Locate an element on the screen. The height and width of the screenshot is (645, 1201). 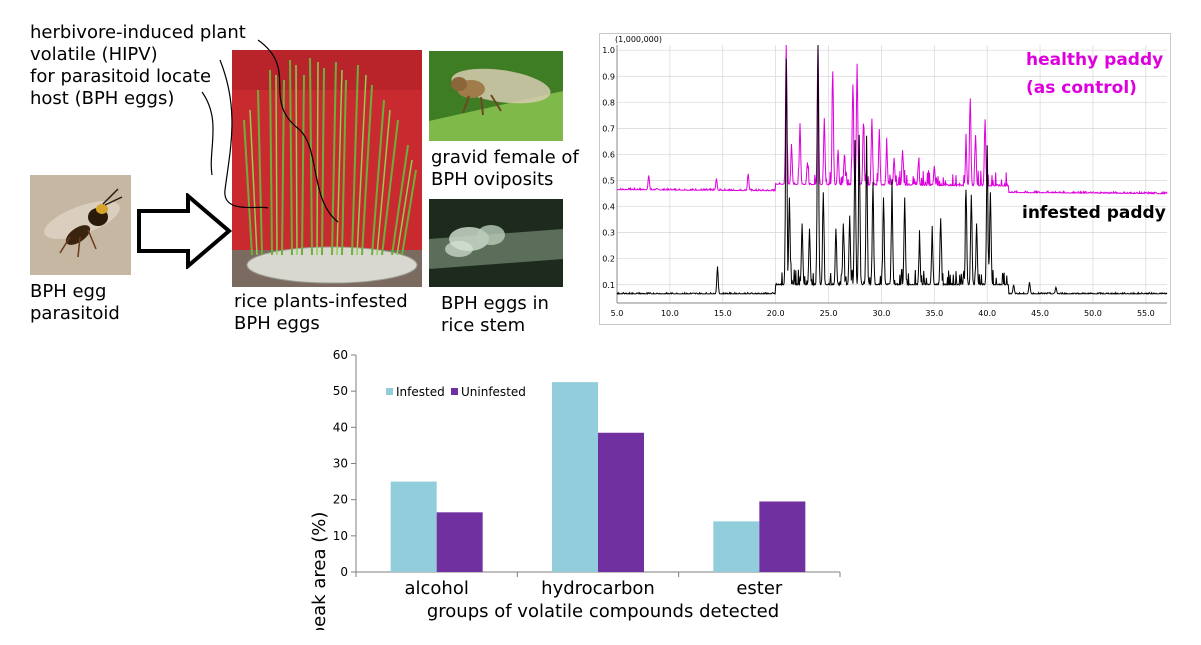
hipv-pointer-lines is located at coordinates (270, 131).